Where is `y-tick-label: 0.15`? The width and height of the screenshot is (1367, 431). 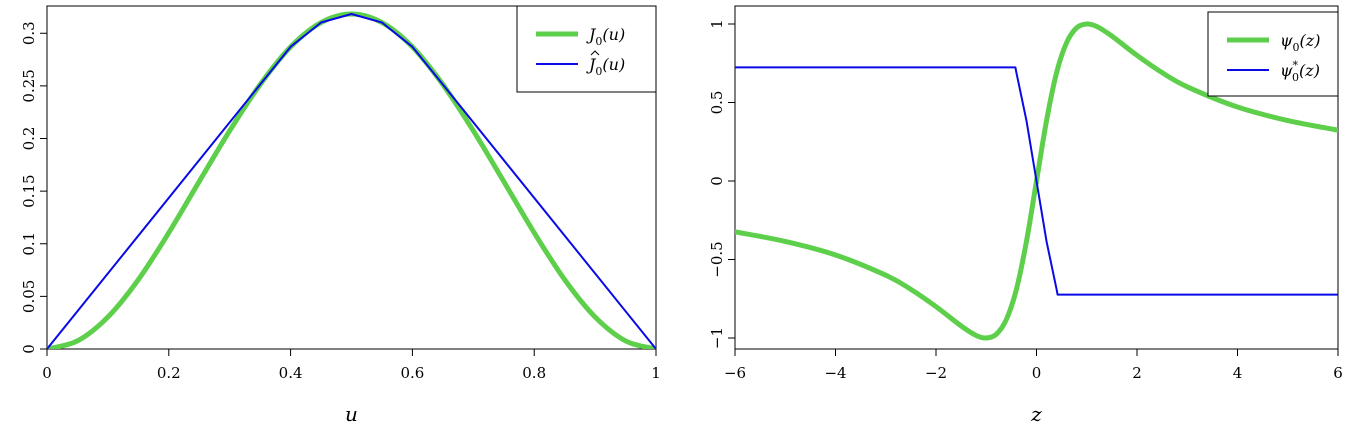 y-tick-label: 0.15 is located at coordinates (29, 190).